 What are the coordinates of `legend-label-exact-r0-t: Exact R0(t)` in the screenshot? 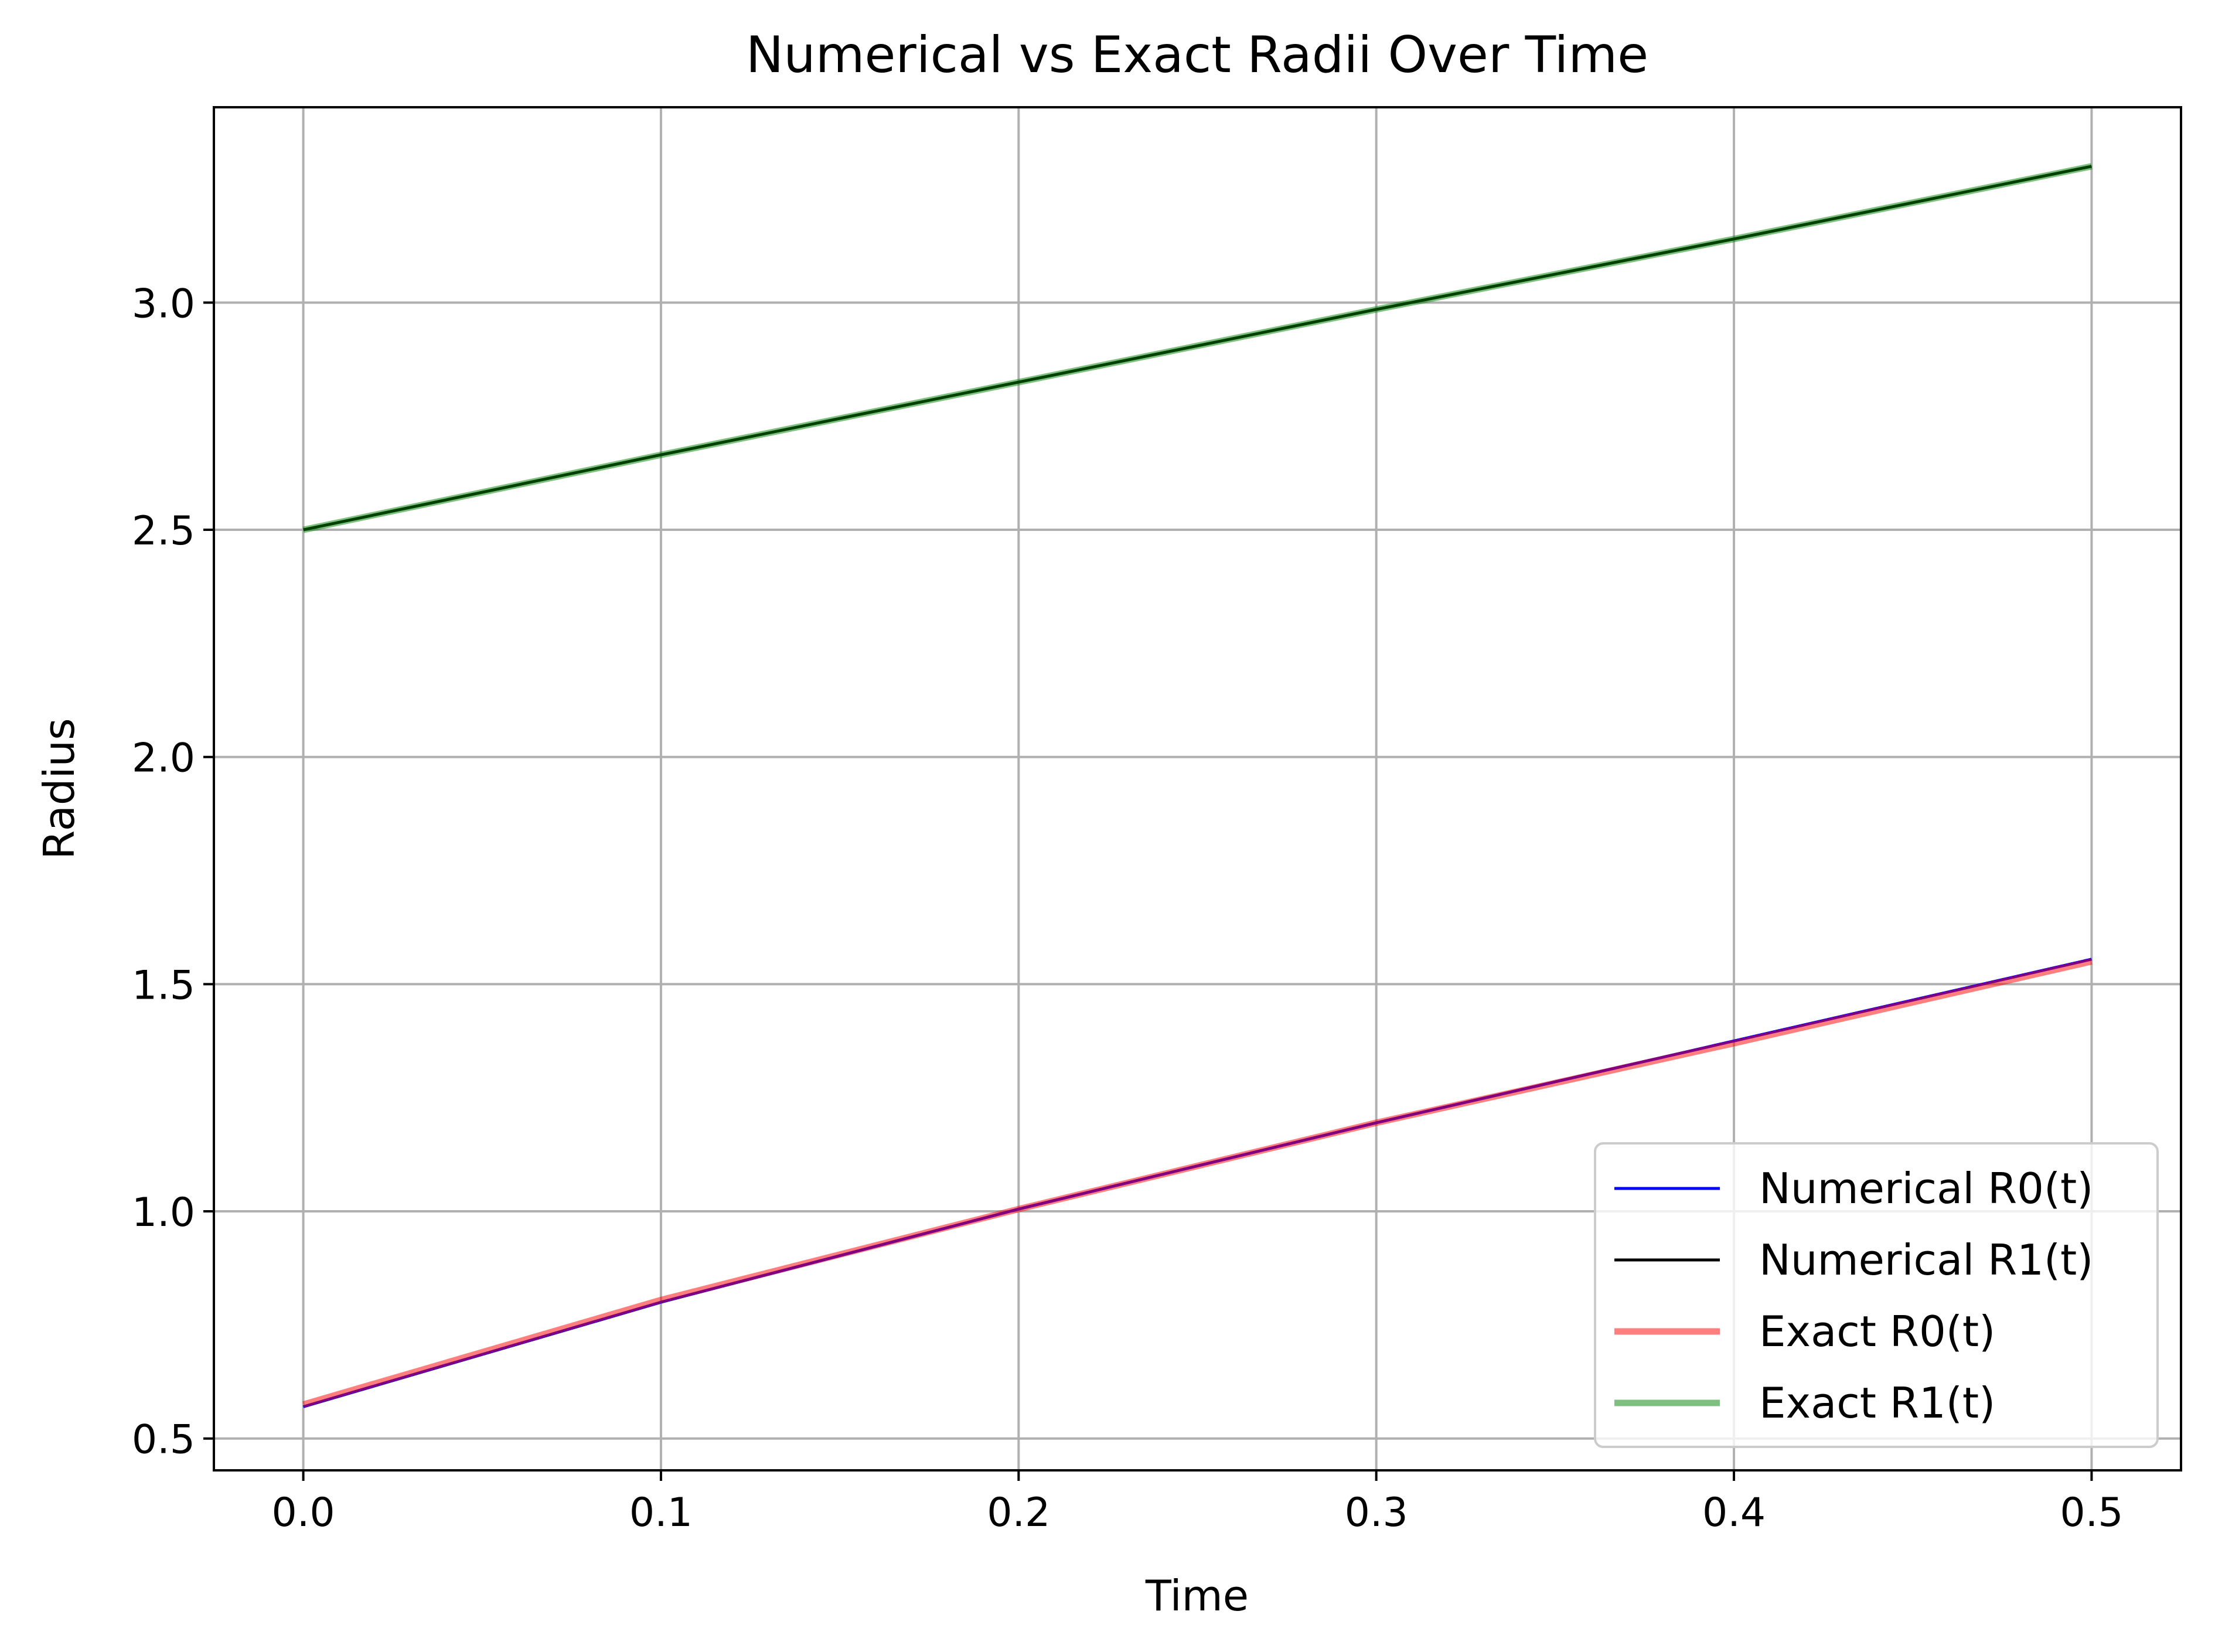 It's located at (1877, 1331).